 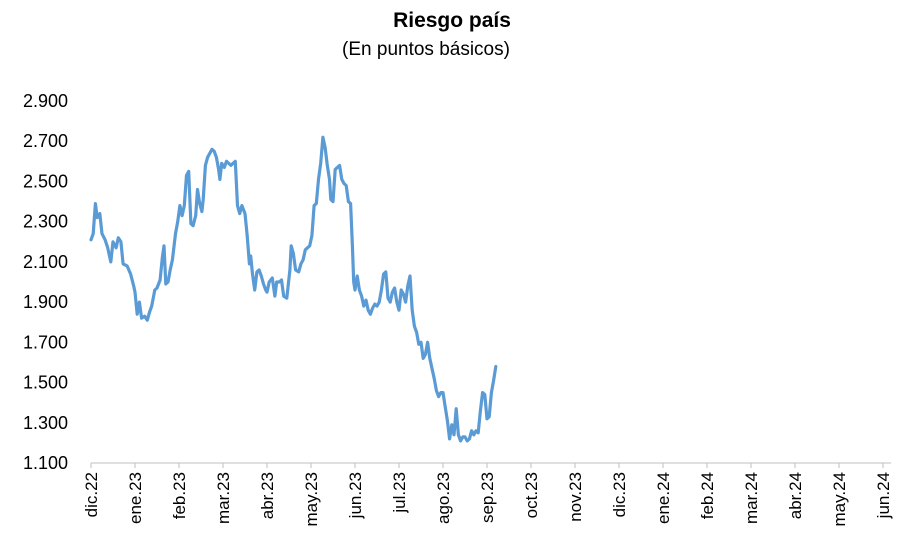 What do you see at coordinates (45, 262) in the screenshot?
I see `y-tick-label: 2.100` at bounding box center [45, 262].